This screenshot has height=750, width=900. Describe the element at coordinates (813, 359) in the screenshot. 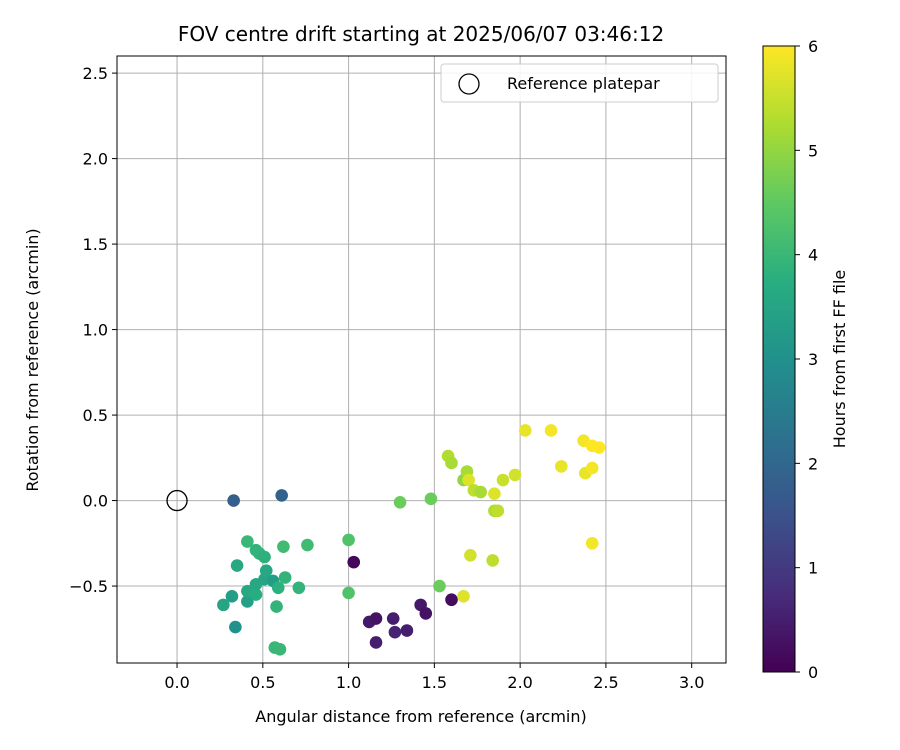

I see `colorbar-tick-label: 3` at that location.